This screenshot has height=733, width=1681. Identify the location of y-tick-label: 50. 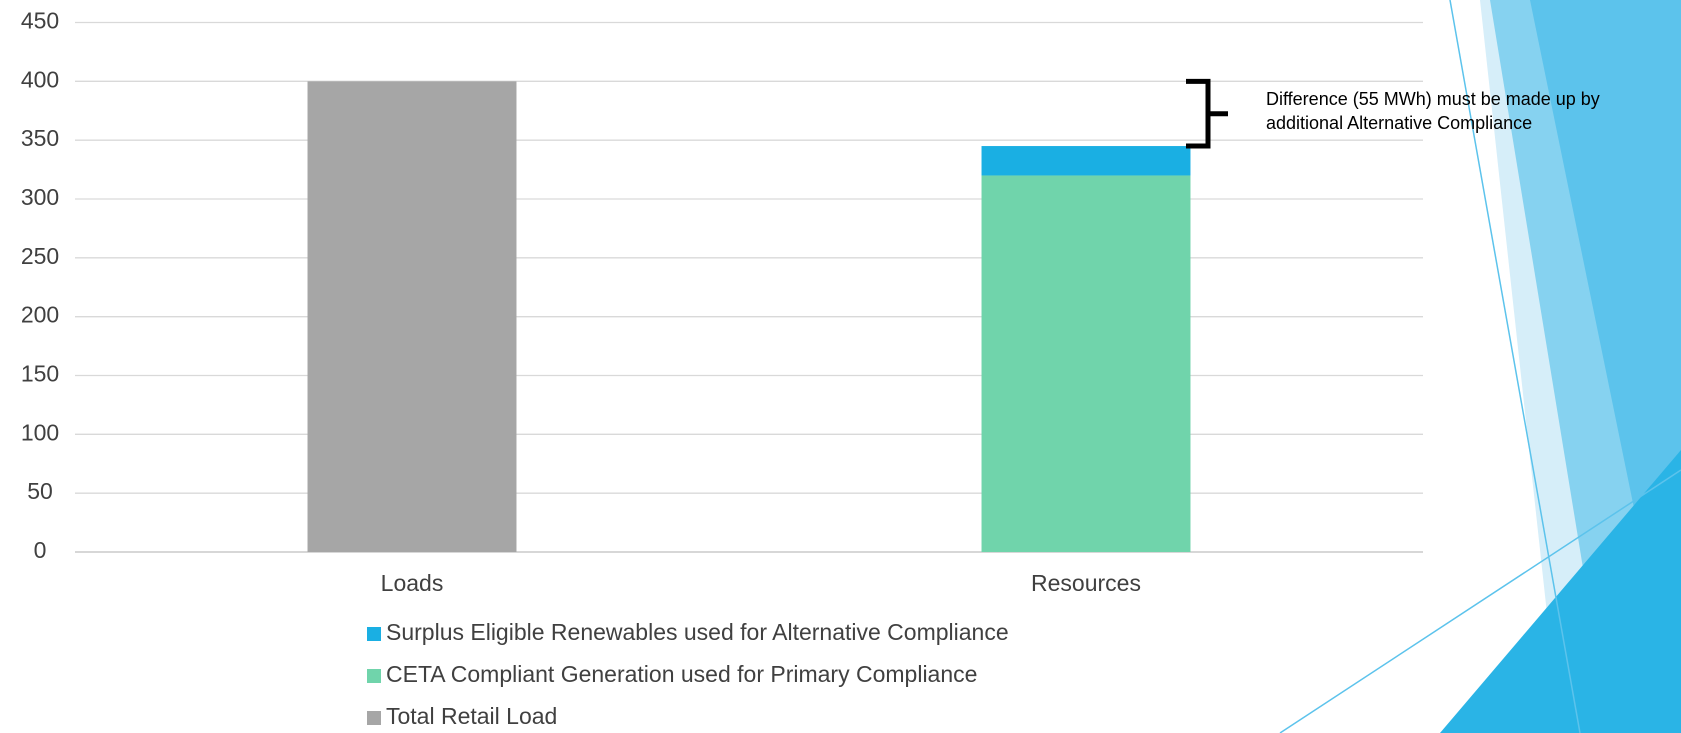
(40, 491).